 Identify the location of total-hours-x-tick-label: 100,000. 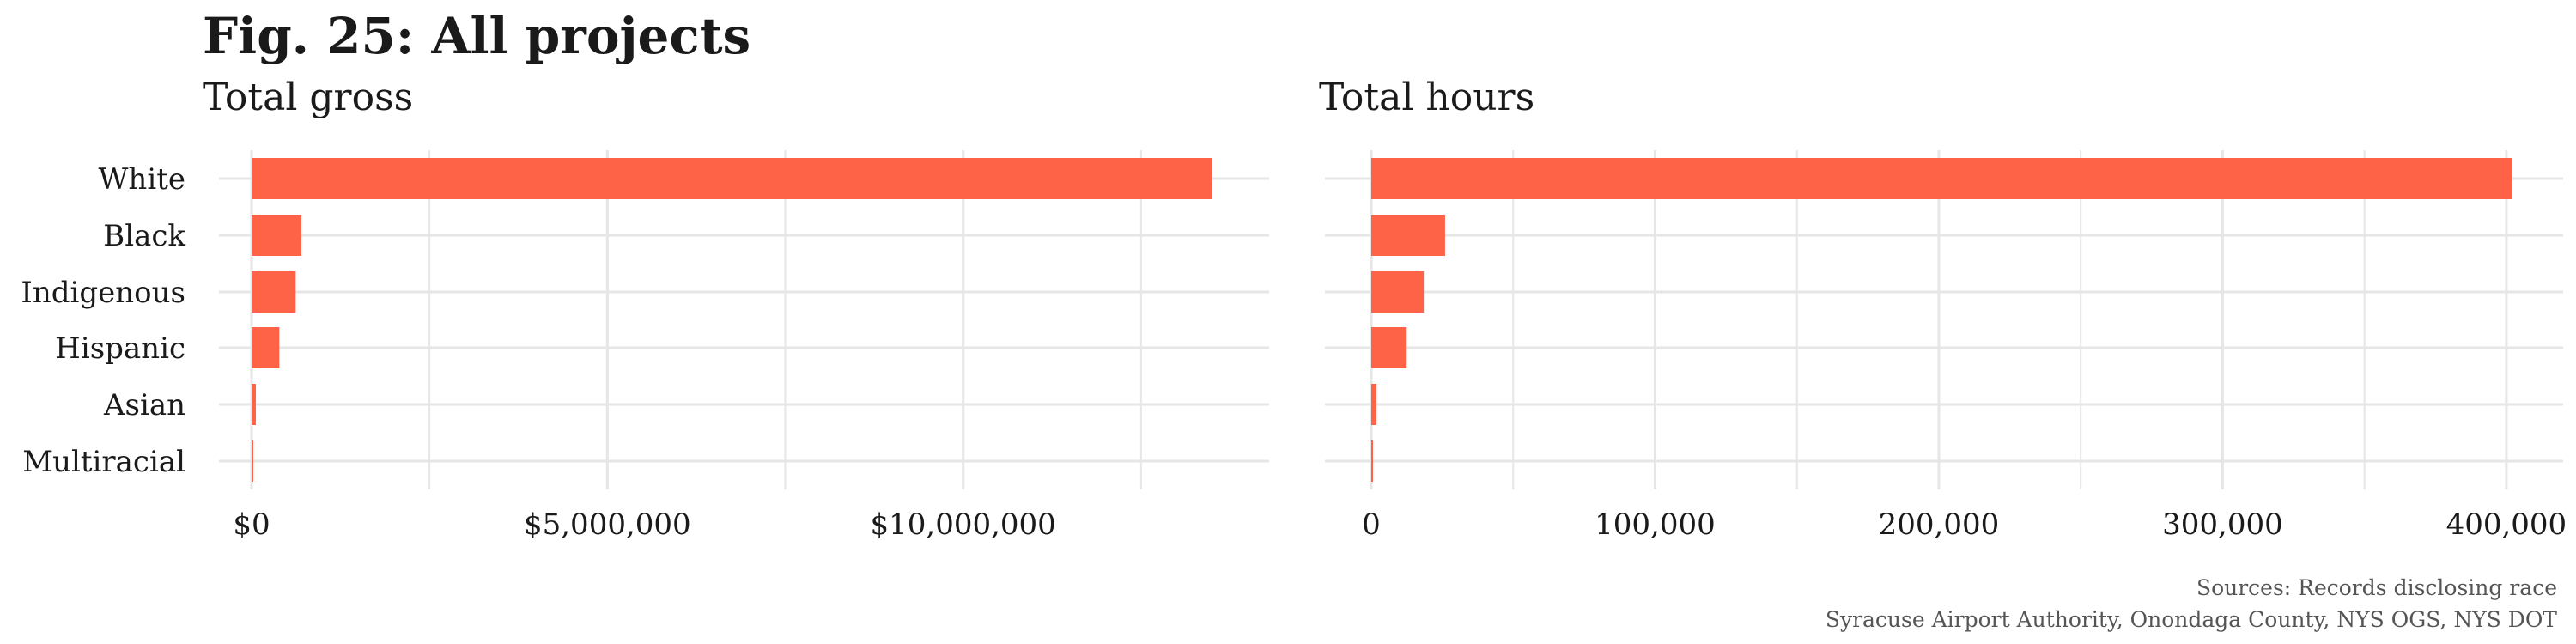
(1656, 524).